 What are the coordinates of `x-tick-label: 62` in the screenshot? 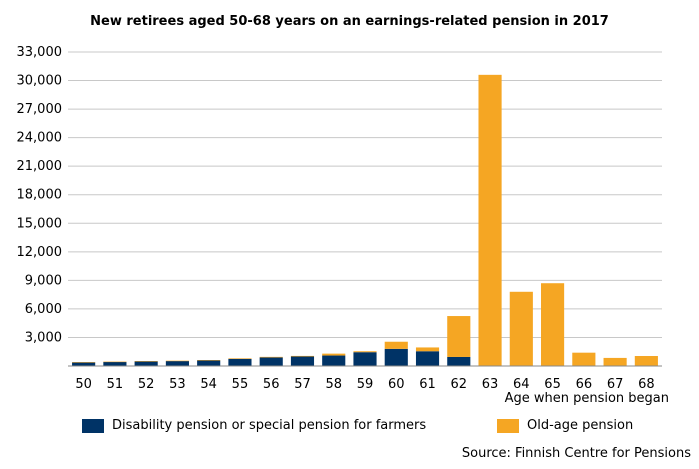 It's located at (459, 384).